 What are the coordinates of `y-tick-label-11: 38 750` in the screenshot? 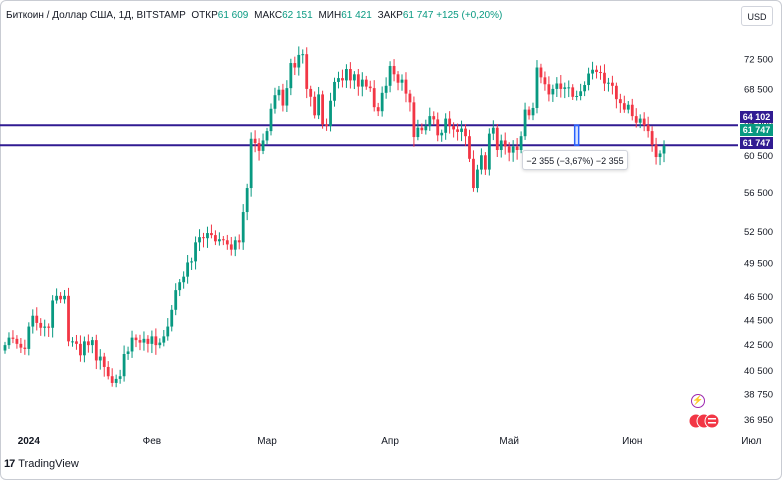 It's located at (758, 395).